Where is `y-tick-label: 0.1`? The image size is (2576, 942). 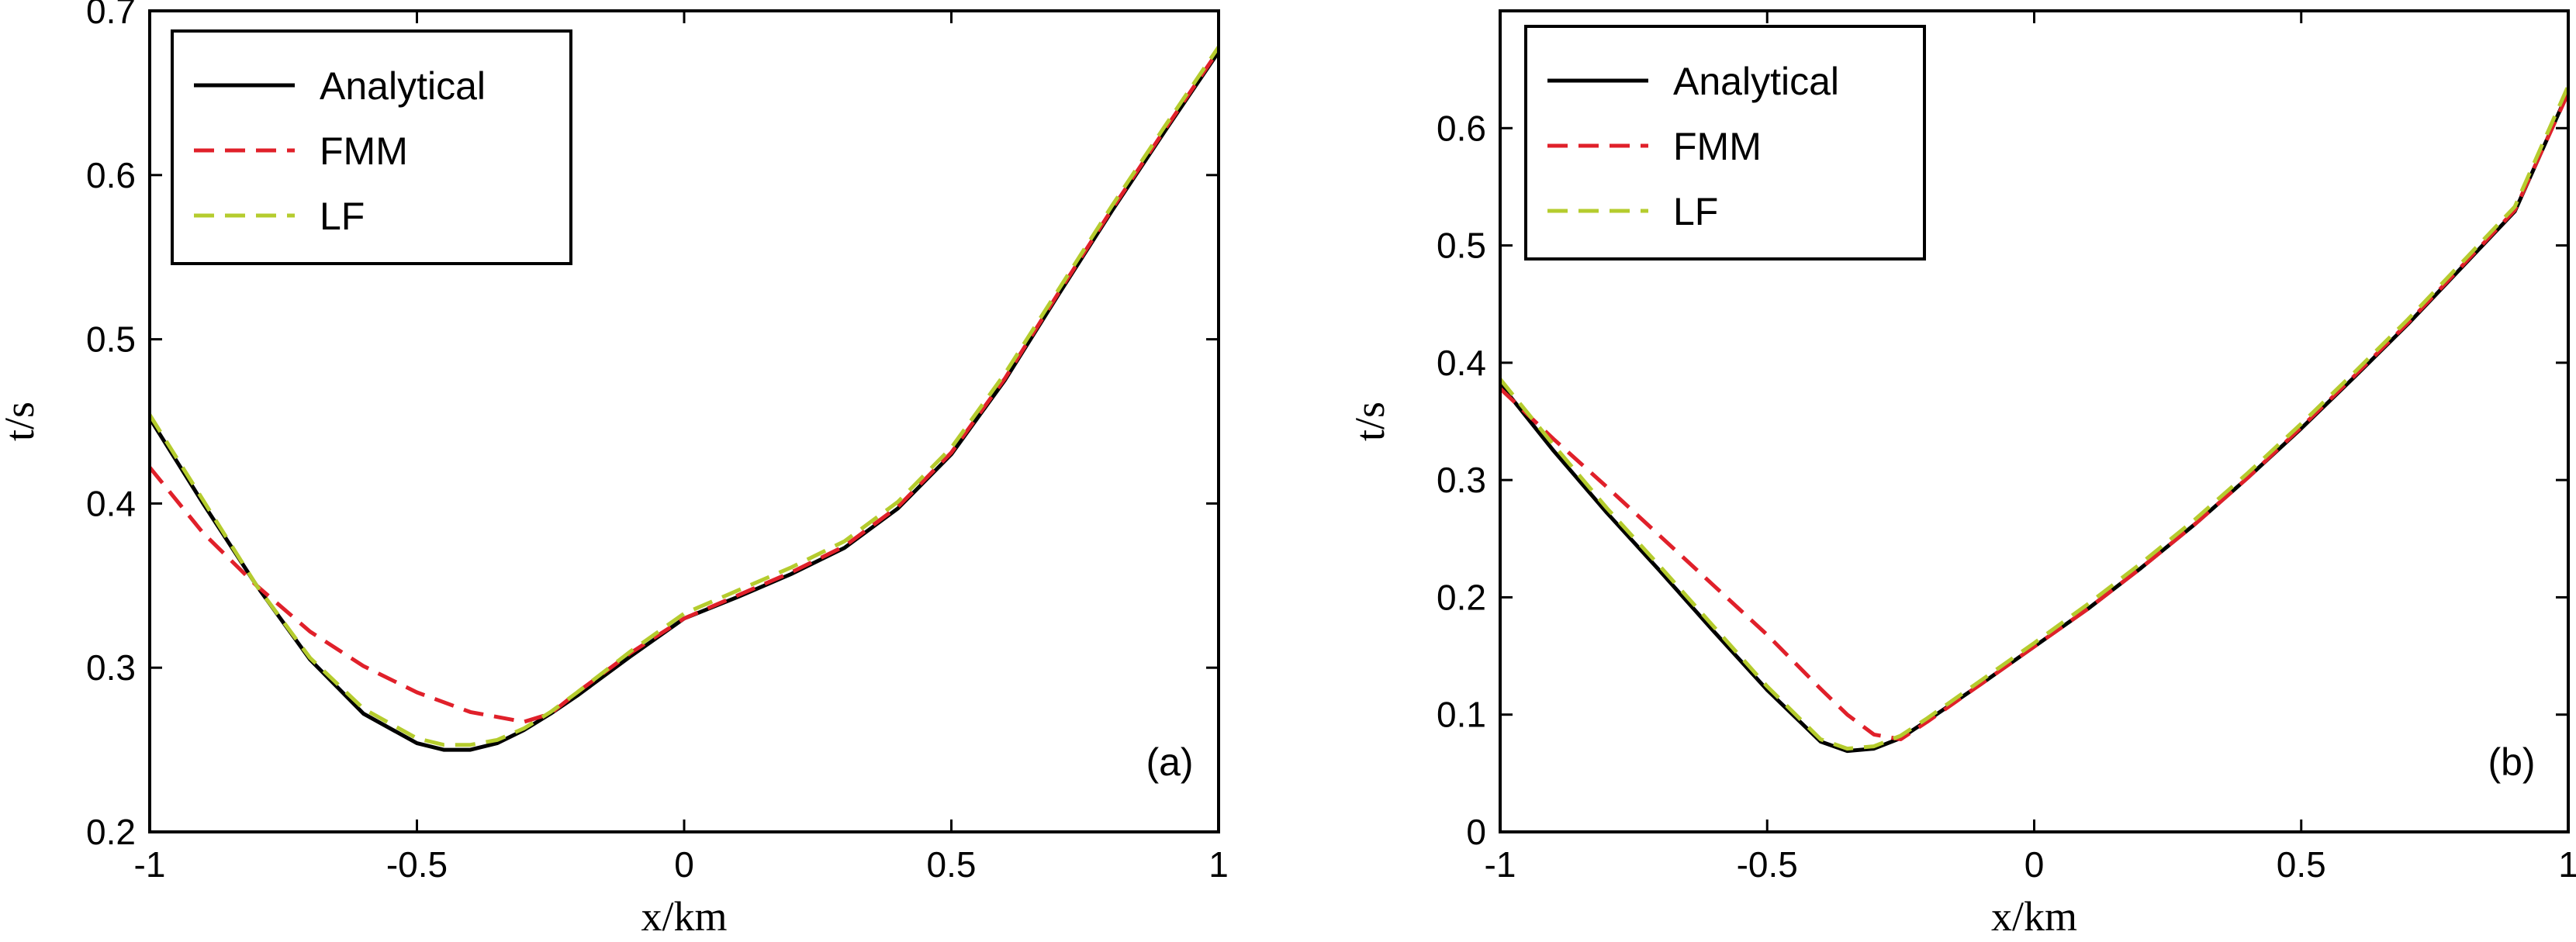
y-tick-label: 0.1 is located at coordinates (1461, 715).